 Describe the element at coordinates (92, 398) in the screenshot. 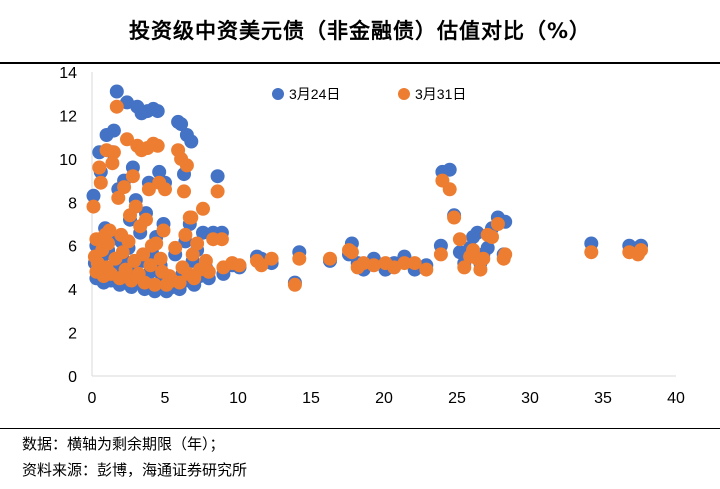

I see `x-tick-label: 0` at that location.